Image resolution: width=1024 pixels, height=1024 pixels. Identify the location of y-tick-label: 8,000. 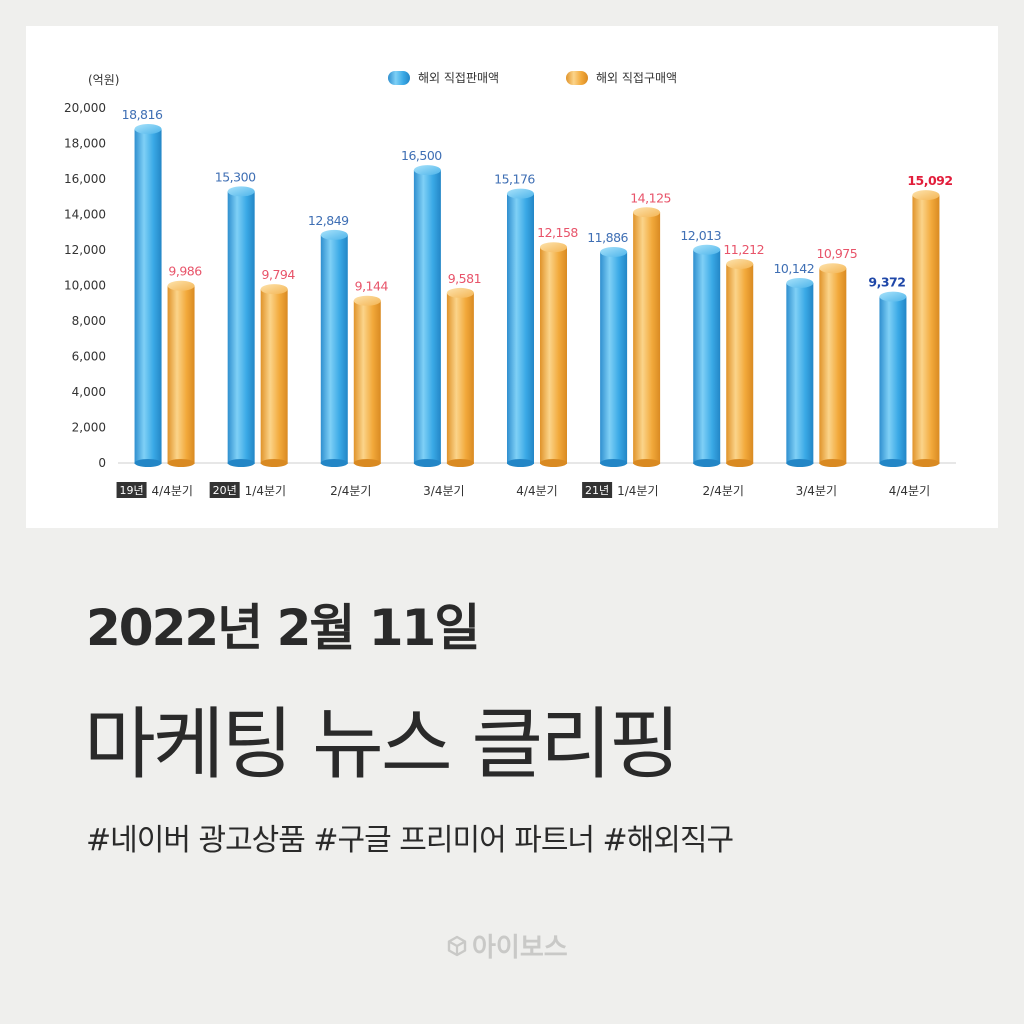
(89, 321).